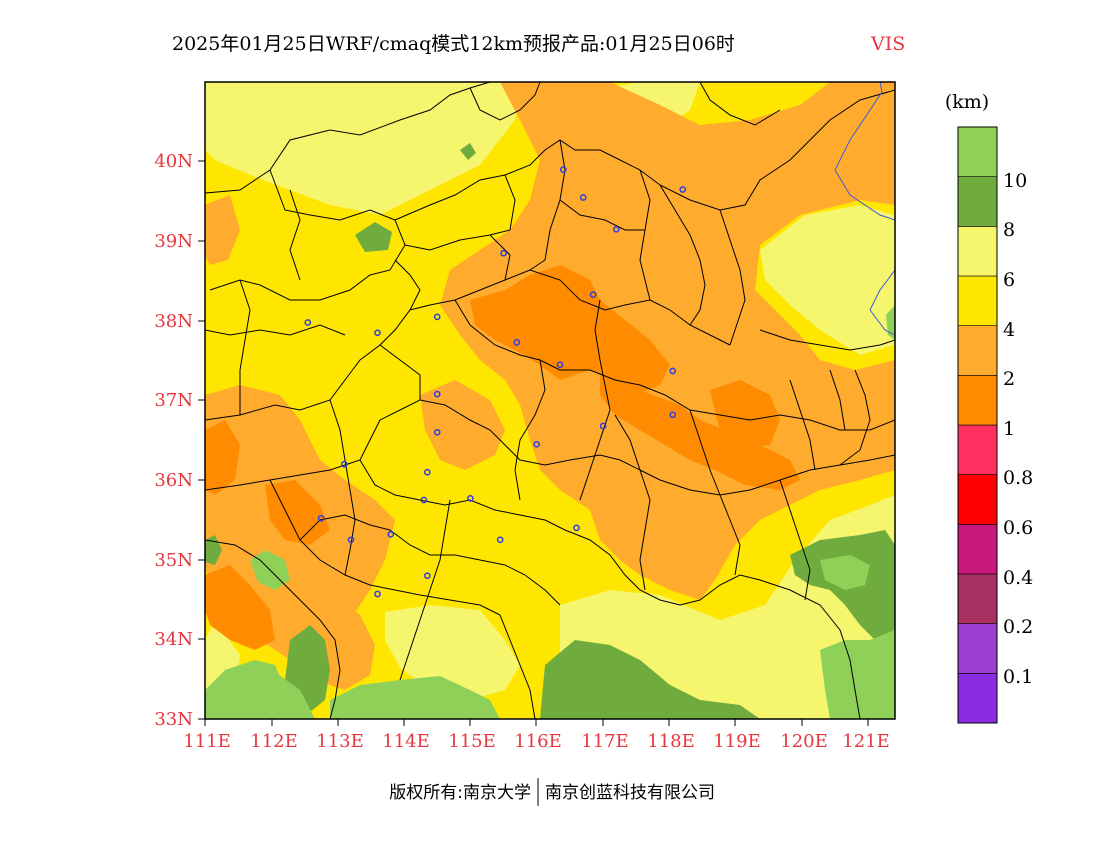 The width and height of the screenshot is (1100, 850). What do you see at coordinates (173, 719) in the screenshot?
I see `y-tick-label: 33N` at bounding box center [173, 719].